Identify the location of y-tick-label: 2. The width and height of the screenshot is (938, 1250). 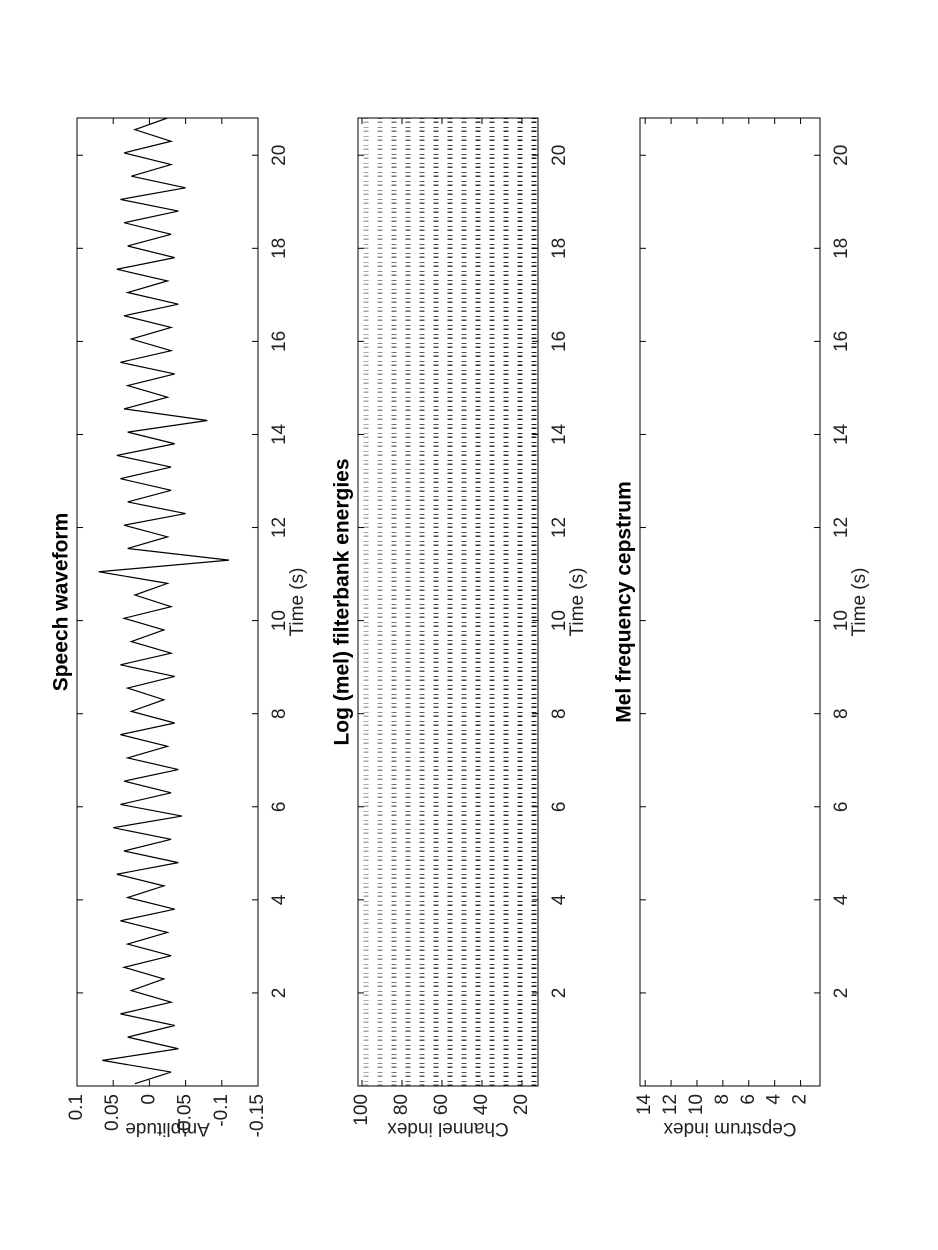
(800, 1099).